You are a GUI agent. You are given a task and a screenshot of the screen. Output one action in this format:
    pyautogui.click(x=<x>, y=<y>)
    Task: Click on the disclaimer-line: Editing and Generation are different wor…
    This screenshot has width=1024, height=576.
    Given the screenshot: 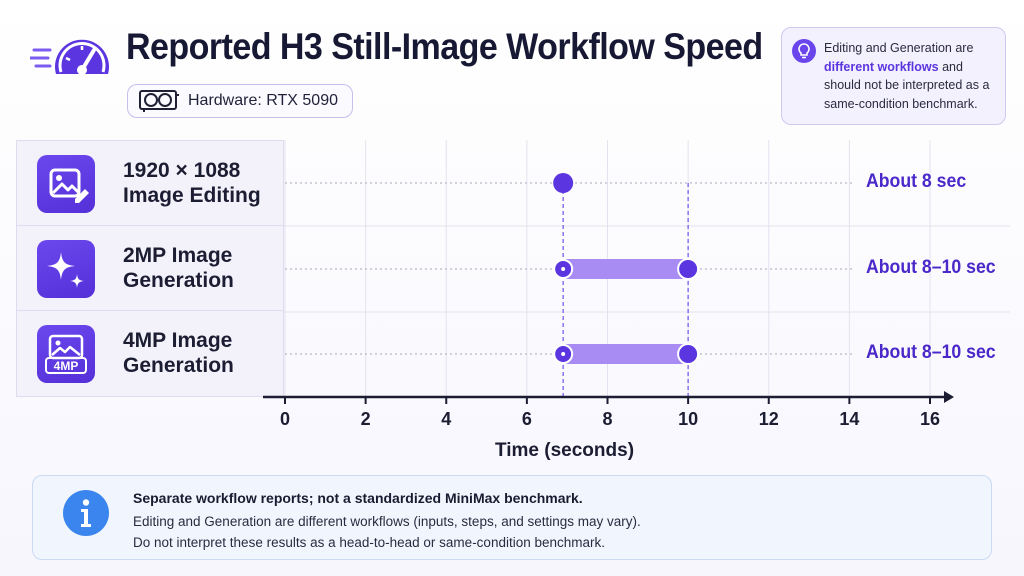 What is the action you would take?
    pyautogui.click(x=387, y=521)
    